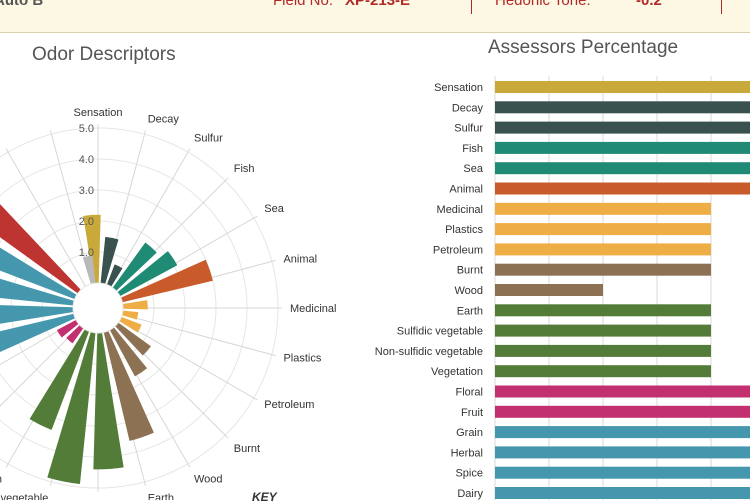 This screenshot has width=750, height=504. I want to click on bar-category-label: Dairy, so click(470, 494).